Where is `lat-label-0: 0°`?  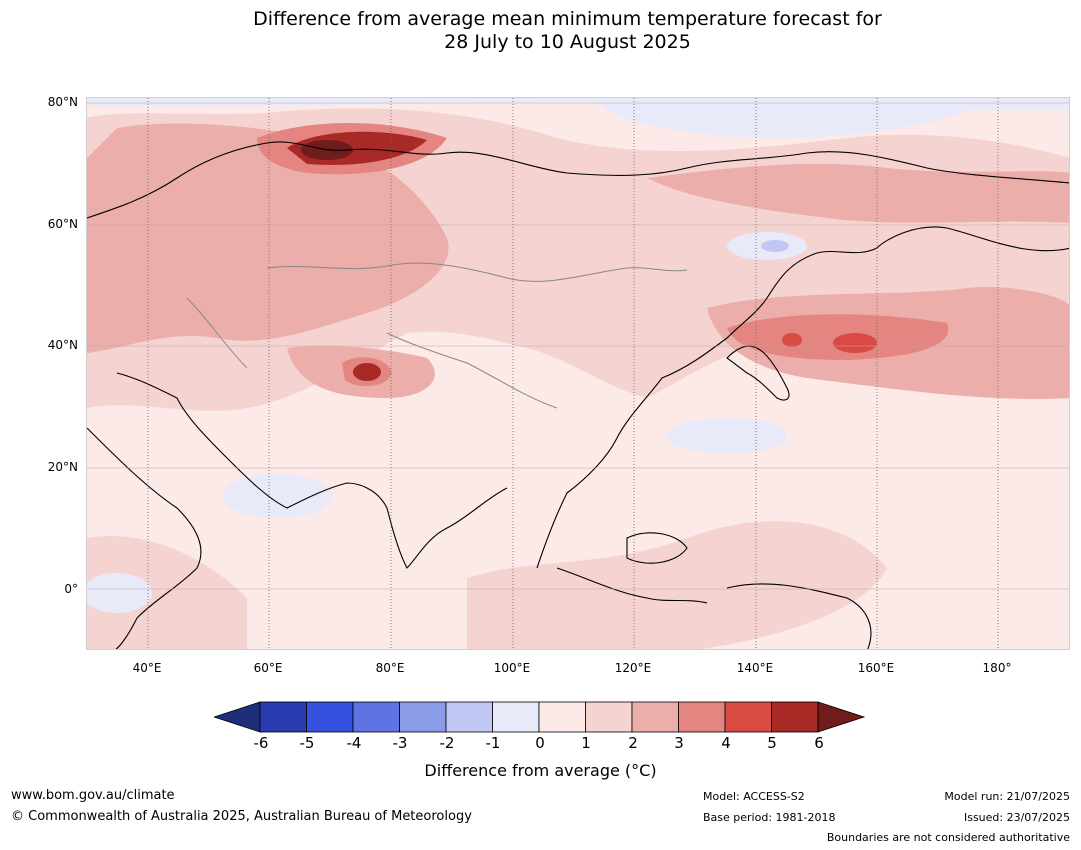
lat-label-0: 0° is located at coordinates (71, 589).